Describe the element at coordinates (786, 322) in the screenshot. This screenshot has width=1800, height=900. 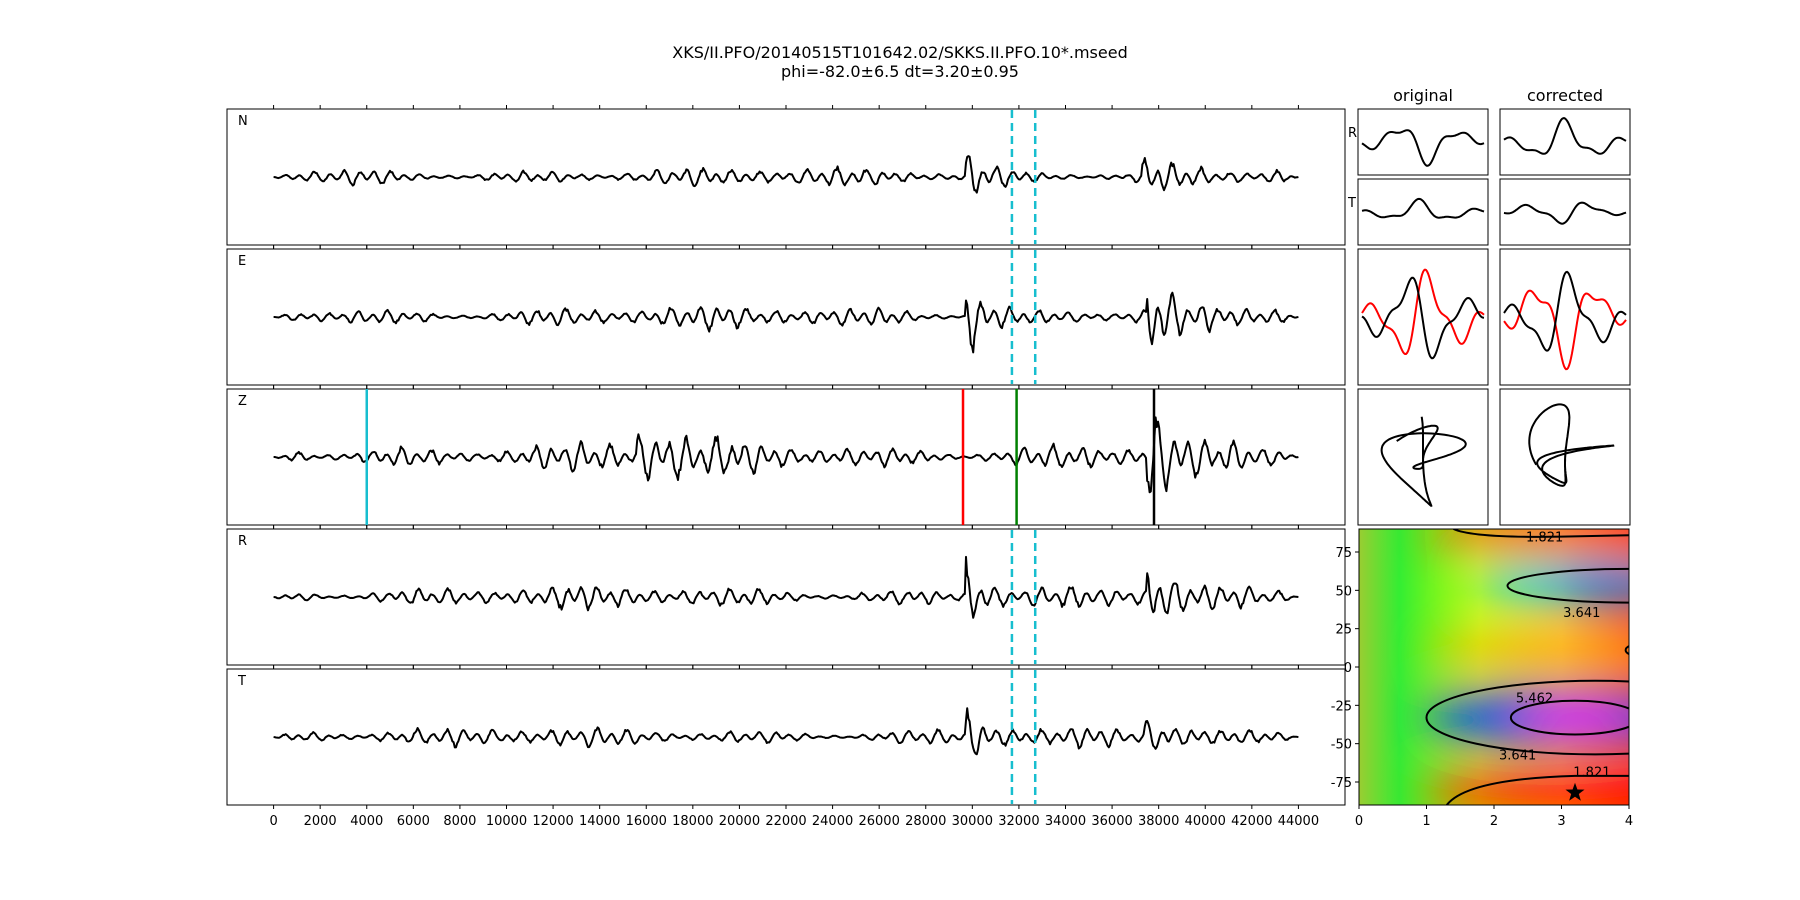
I see `waveform-e` at that location.